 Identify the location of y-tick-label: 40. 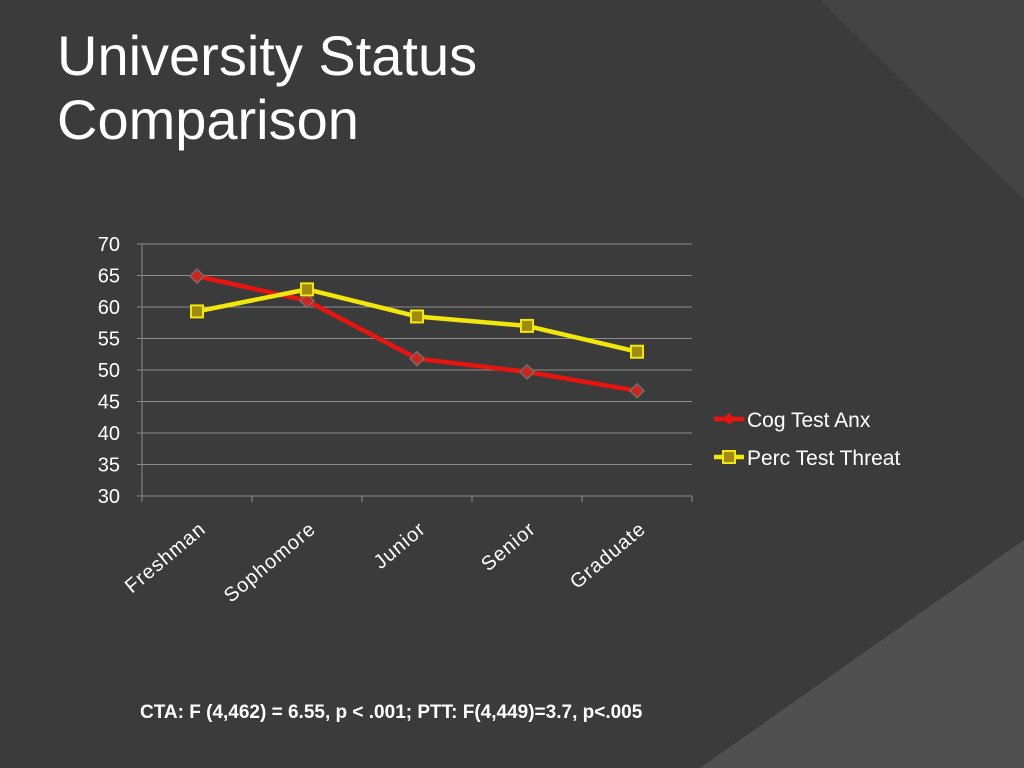
(109, 434).